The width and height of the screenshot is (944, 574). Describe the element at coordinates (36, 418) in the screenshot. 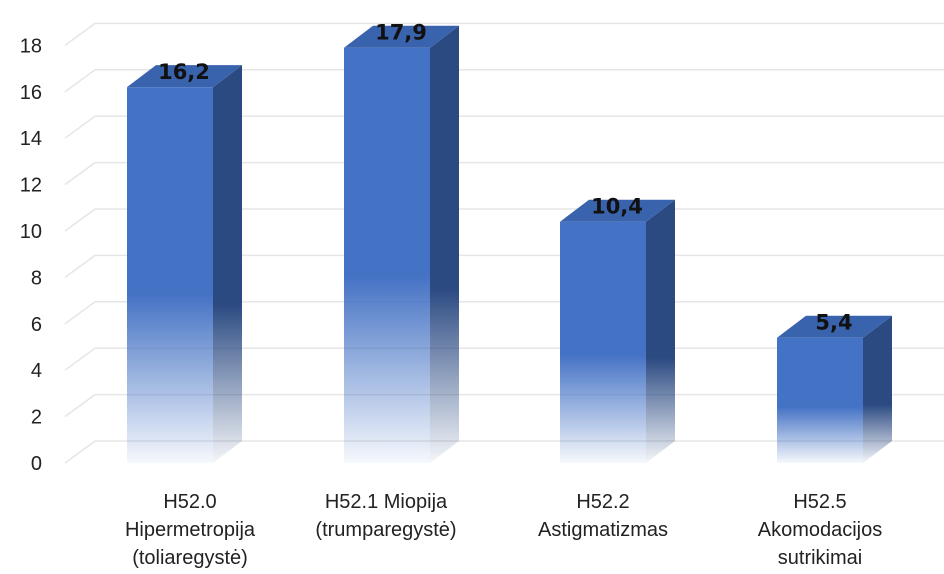

I see `y-tick-label: 2` at that location.